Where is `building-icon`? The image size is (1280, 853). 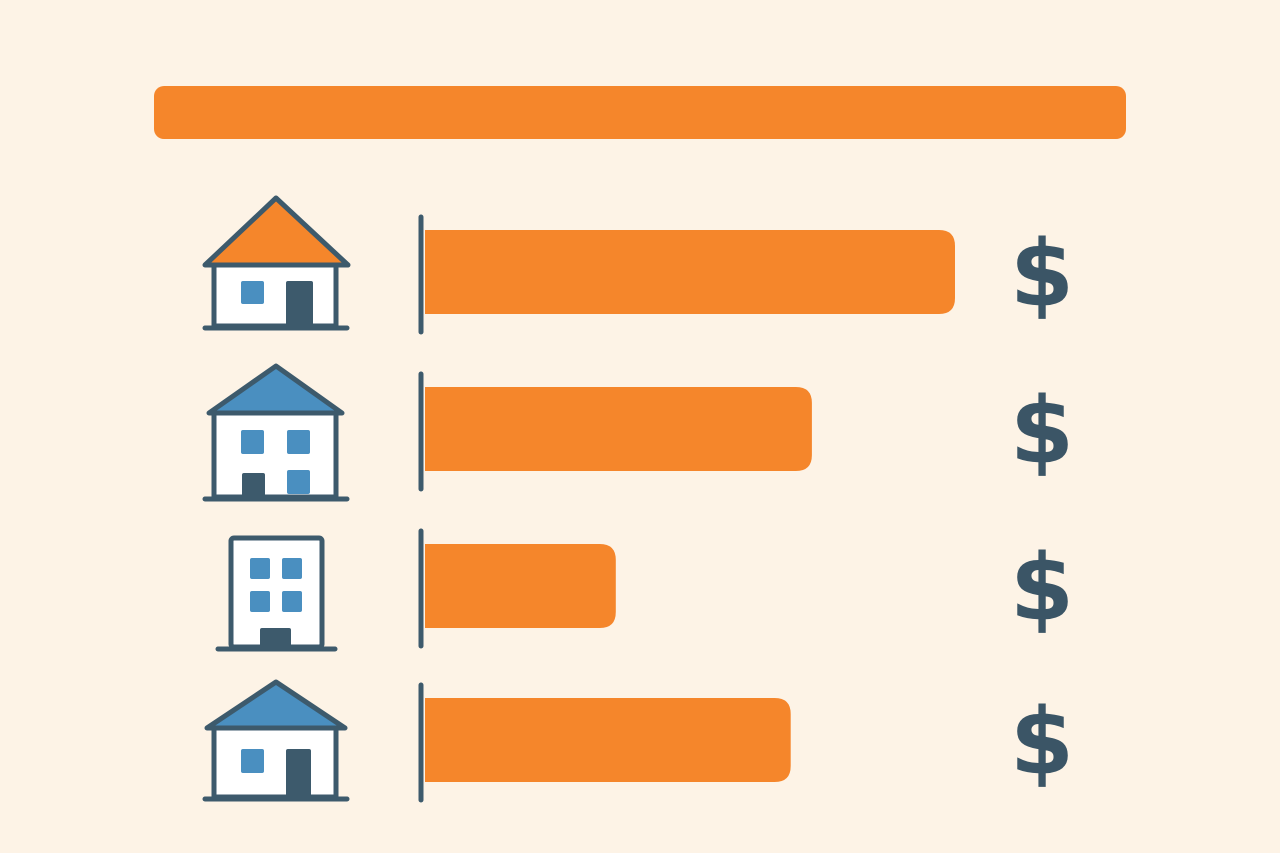 building-icon is located at coordinates (276, 593).